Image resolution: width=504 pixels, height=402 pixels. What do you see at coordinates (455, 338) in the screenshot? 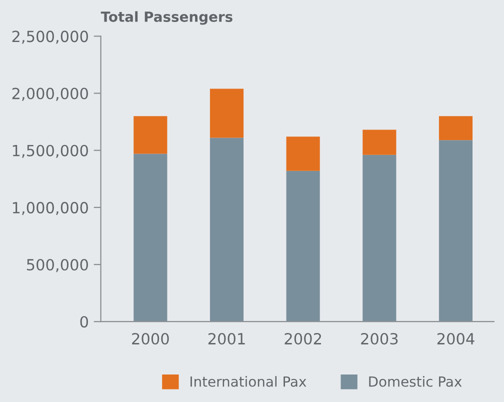
I see `x-tick-label: 2004` at bounding box center [455, 338].